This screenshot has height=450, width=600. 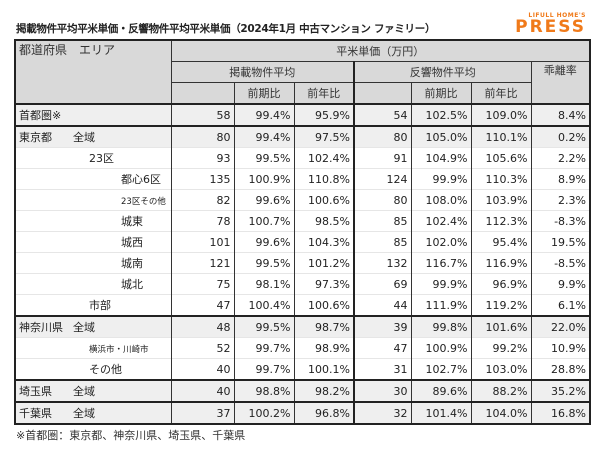 I want to click on inquiry-qoq: 99.9%, so click(x=440, y=284).